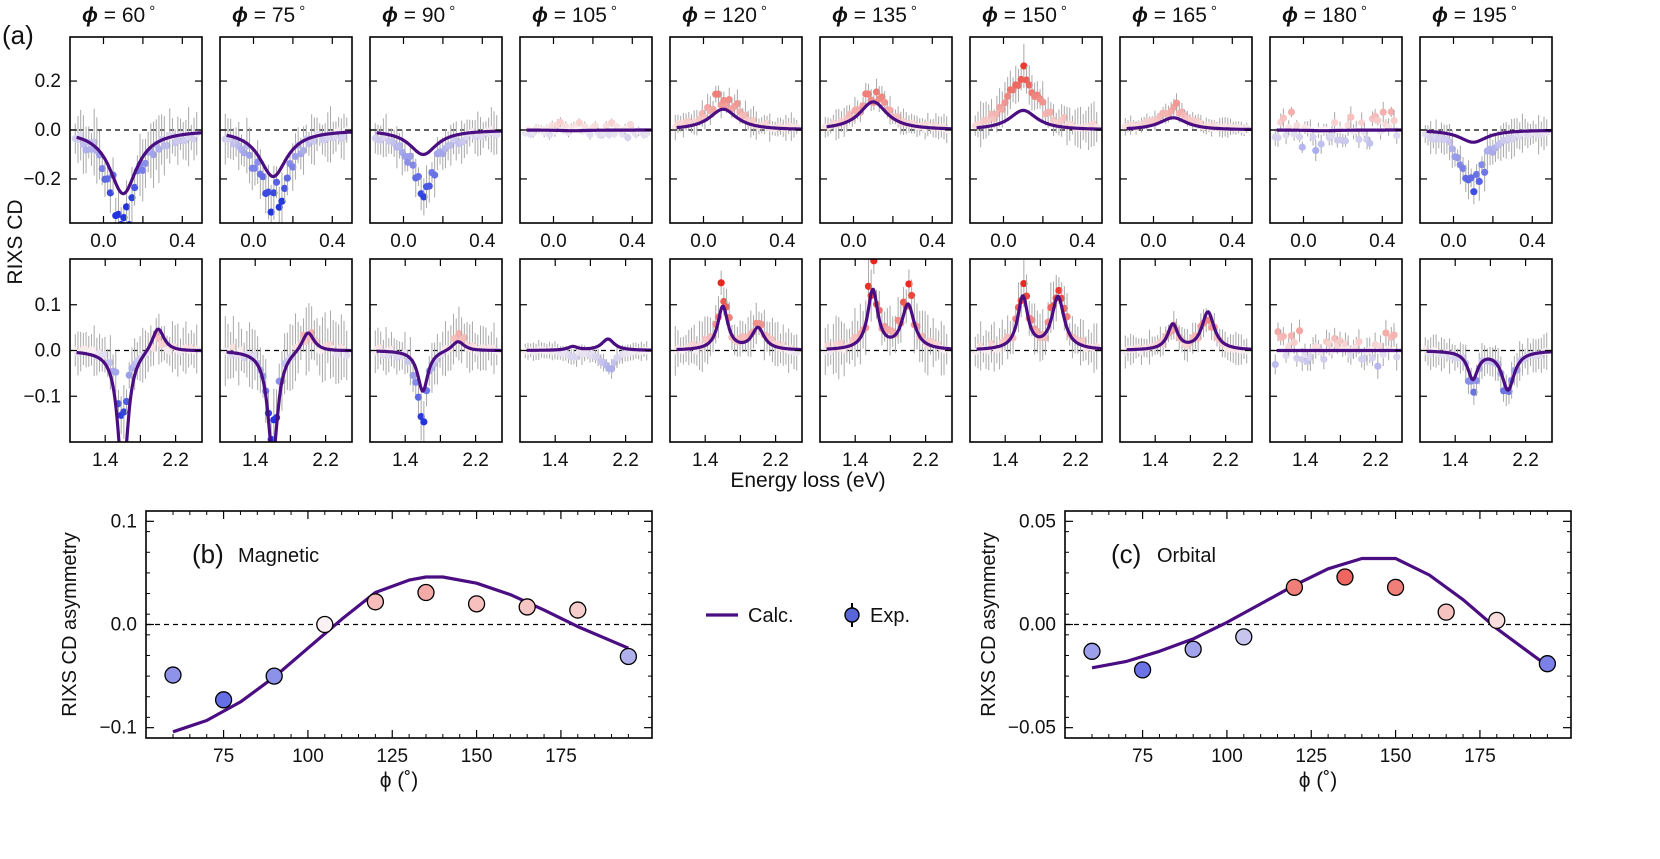 The image size is (1660, 859). What do you see at coordinates (42, 179) in the screenshot?
I see `y-tick-label: −0.2` at bounding box center [42, 179].